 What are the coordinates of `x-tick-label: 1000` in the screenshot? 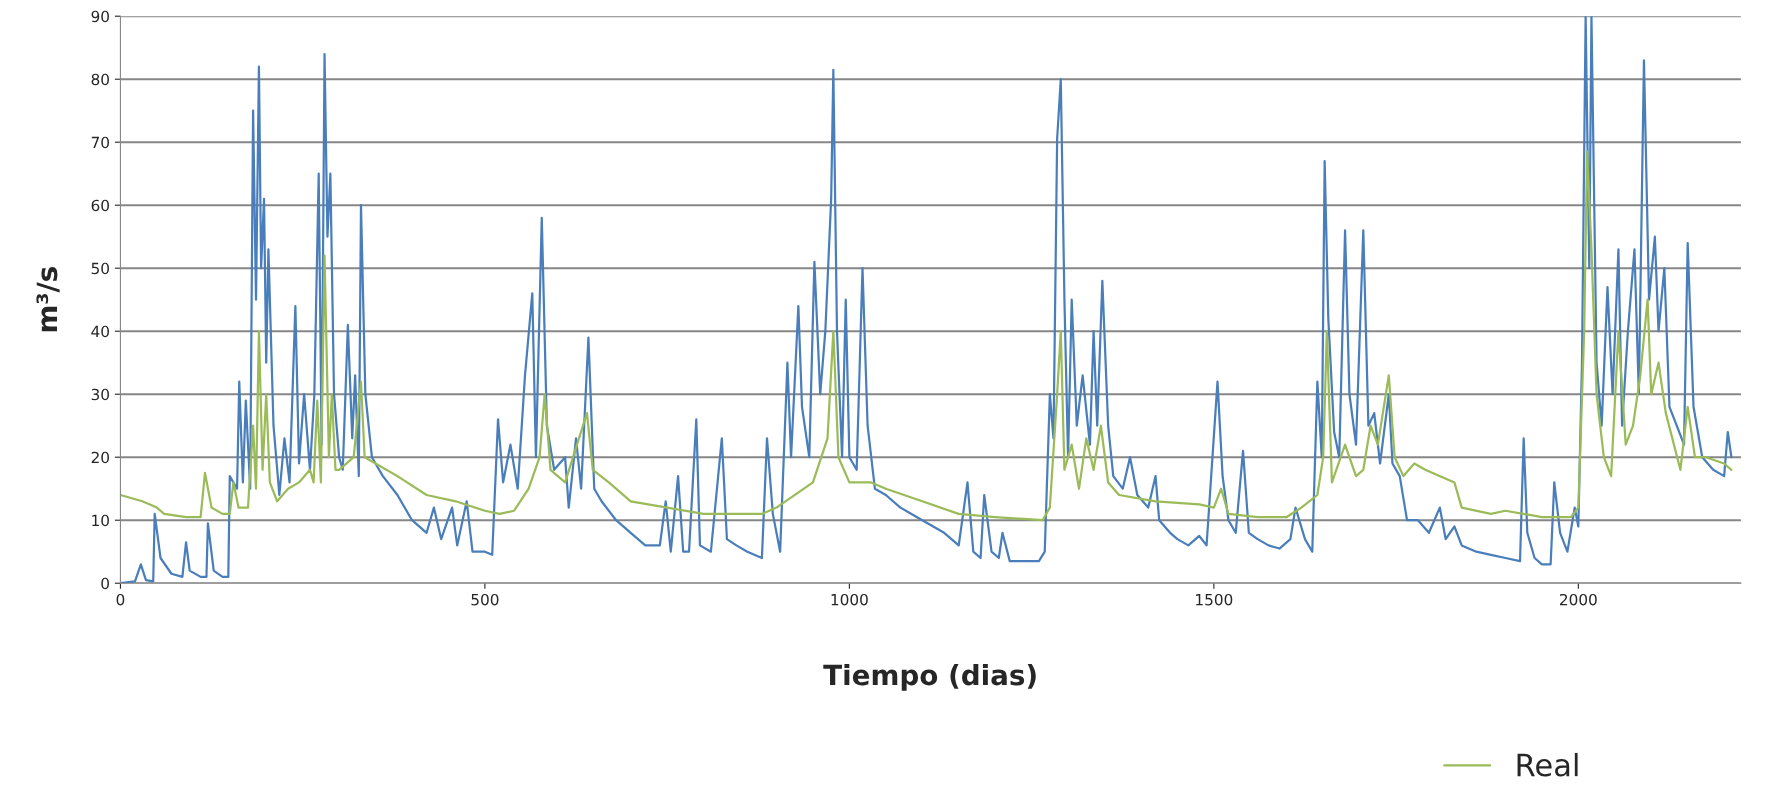 It's located at (849, 599).